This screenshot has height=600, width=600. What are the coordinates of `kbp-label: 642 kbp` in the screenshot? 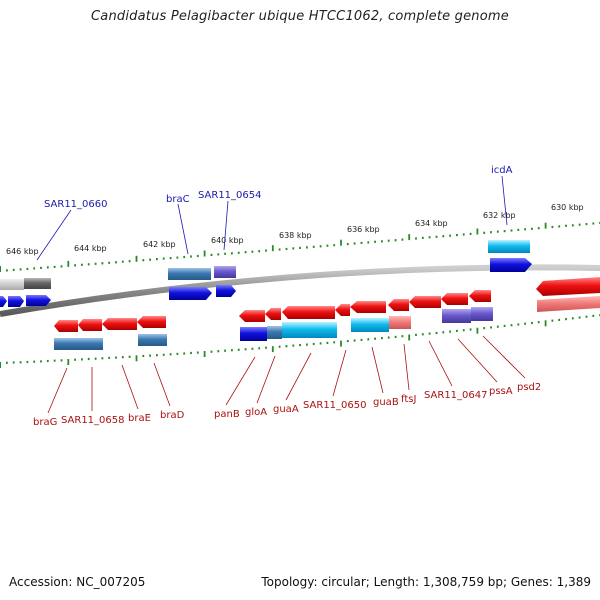 It's located at (159, 244).